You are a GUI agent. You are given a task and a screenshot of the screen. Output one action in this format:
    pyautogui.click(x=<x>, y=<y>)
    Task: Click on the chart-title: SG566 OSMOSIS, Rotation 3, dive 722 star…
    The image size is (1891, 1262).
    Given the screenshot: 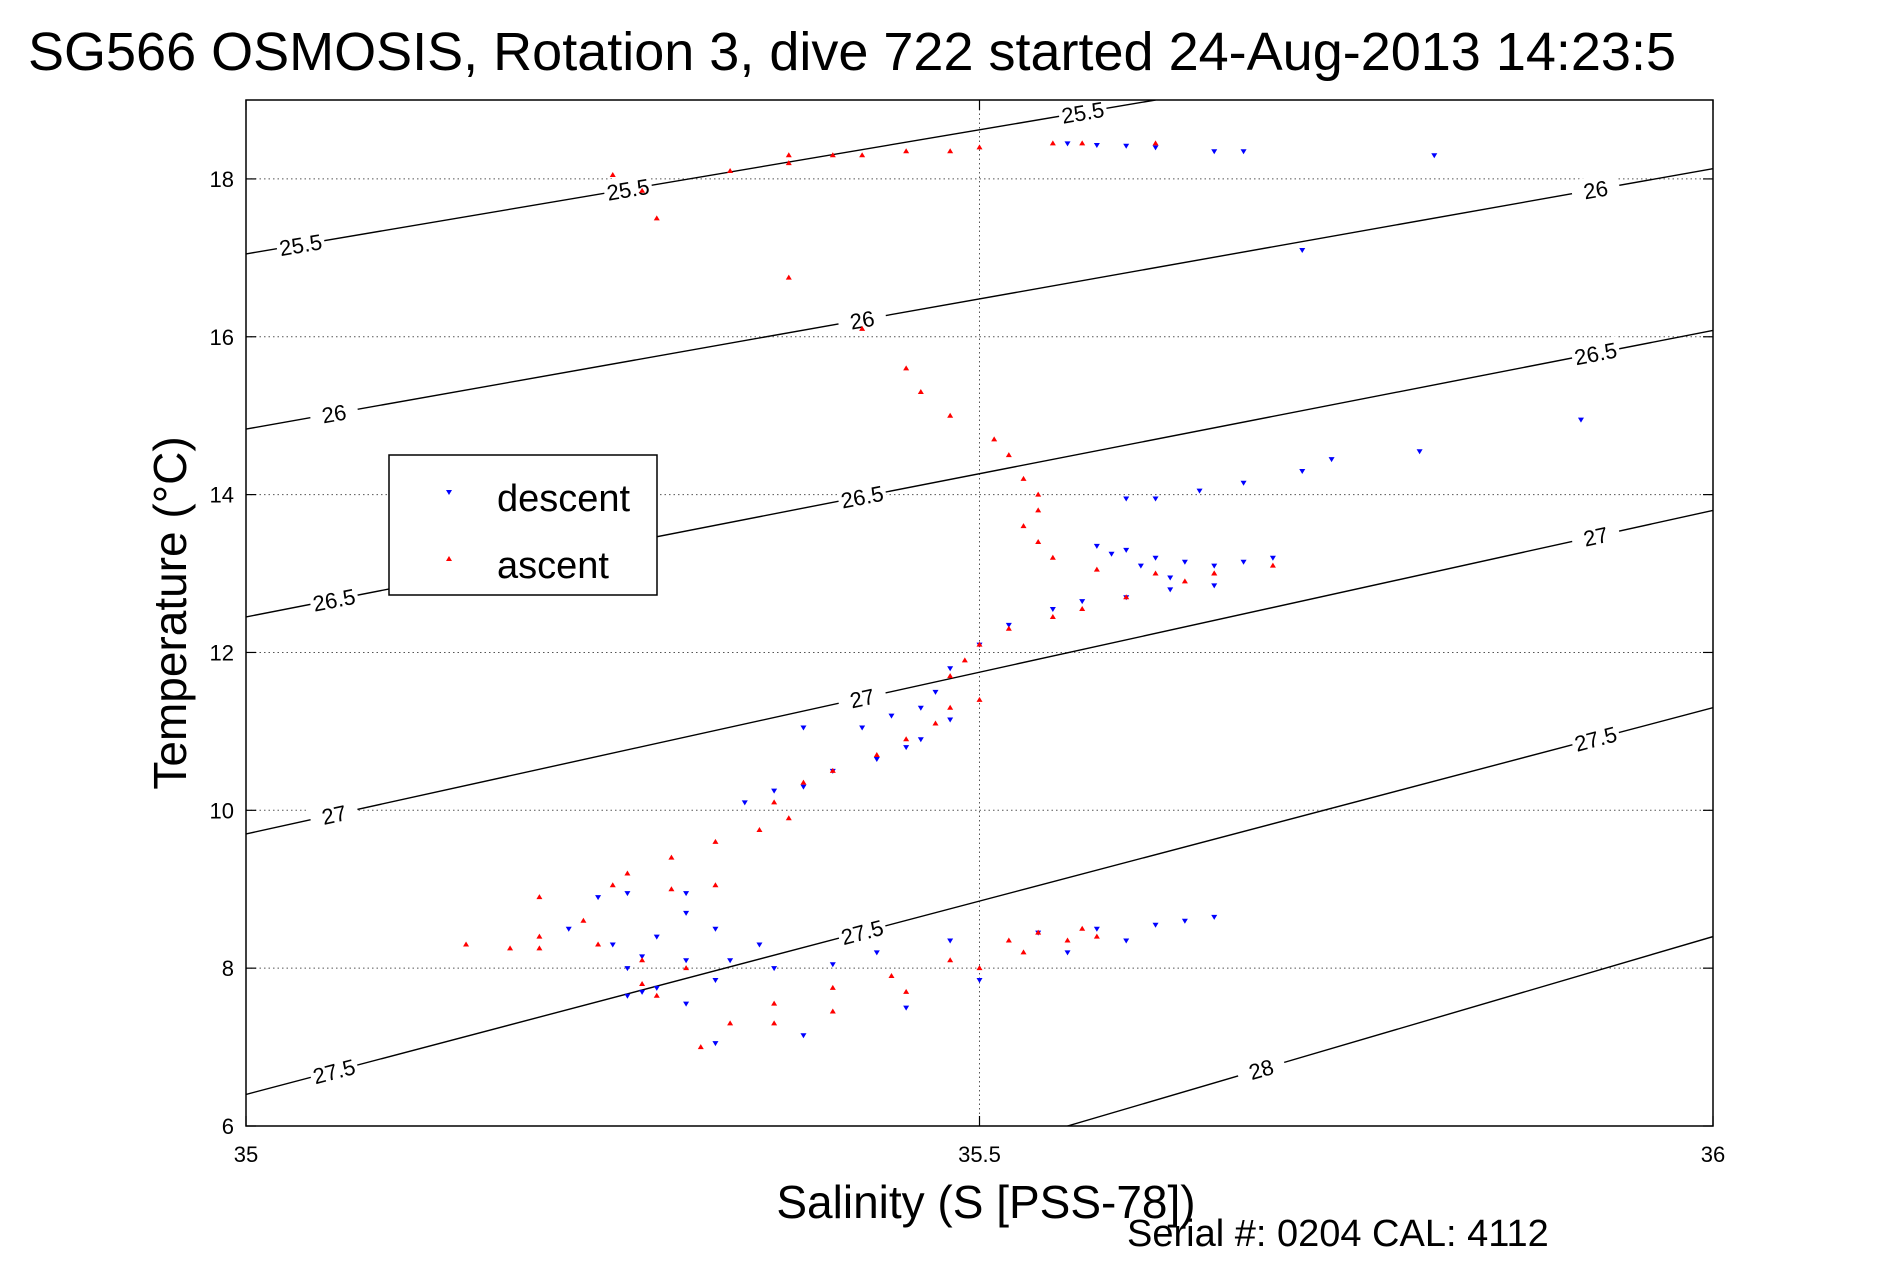 What is the action you would take?
    pyautogui.click(x=852, y=52)
    